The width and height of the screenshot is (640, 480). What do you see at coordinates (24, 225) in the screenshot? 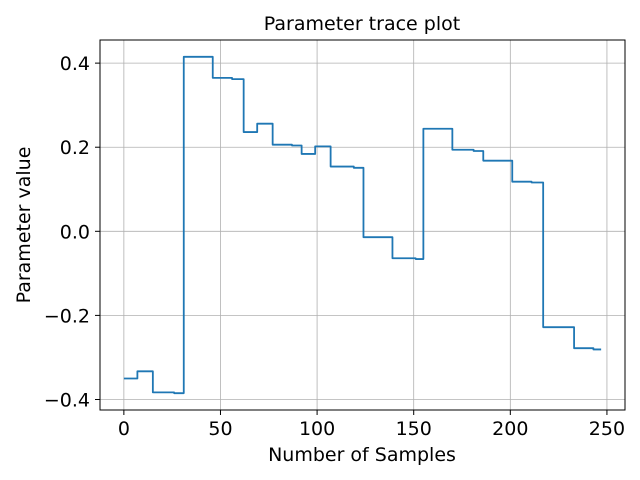
I see `y-axis-label: Parameter value` at bounding box center [24, 225].